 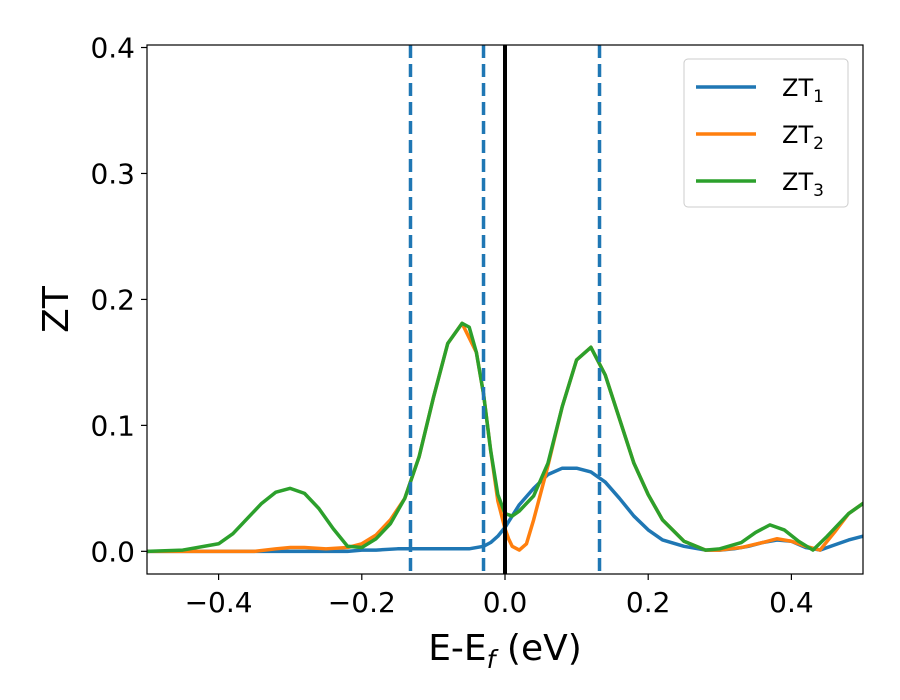 What do you see at coordinates (648, 602) in the screenshot?
I see `x-tick-label: 0.2` at bounding box center [648, 602].